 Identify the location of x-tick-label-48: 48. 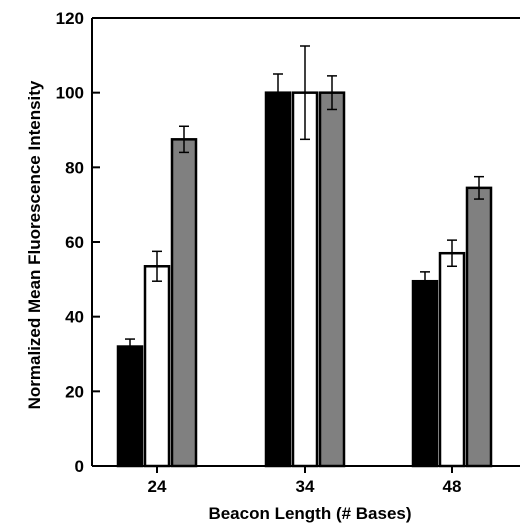
(452, 486).